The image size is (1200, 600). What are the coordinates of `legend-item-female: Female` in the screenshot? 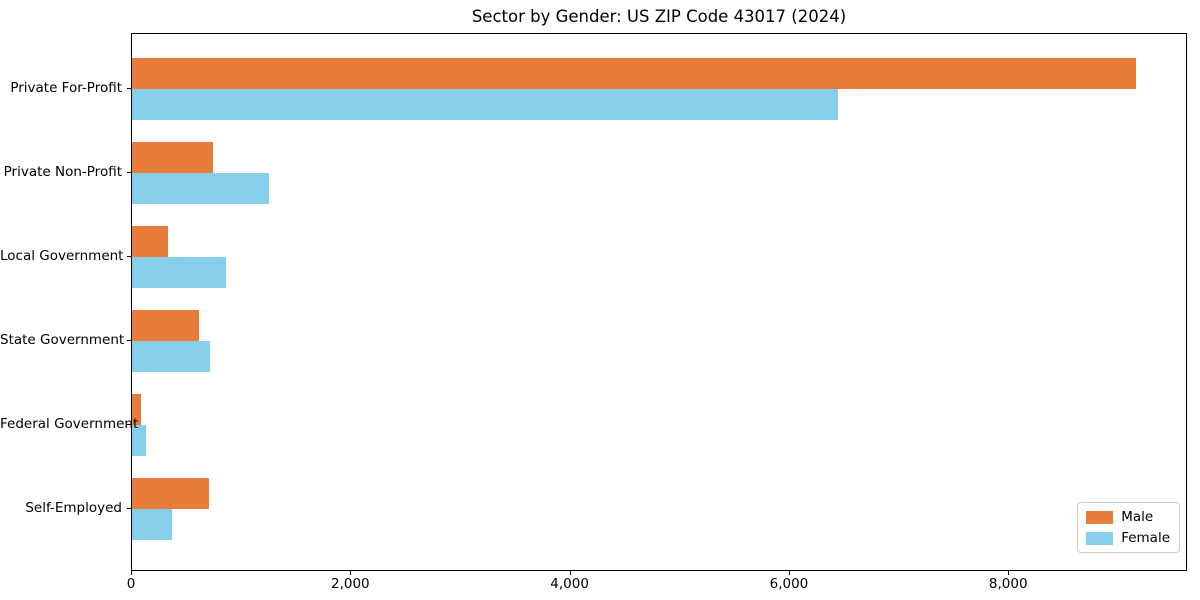 It's located at (1128, 538).